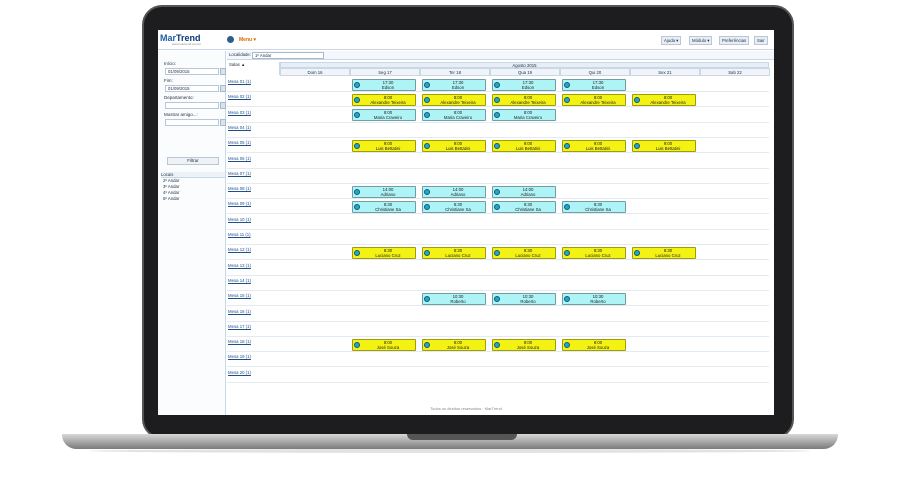 The width and height of the screenshot is (900, 480). Describe the element at coordinates (671, 40) in the screenshot. I see `help-button: Ajuda ▾` at that location.